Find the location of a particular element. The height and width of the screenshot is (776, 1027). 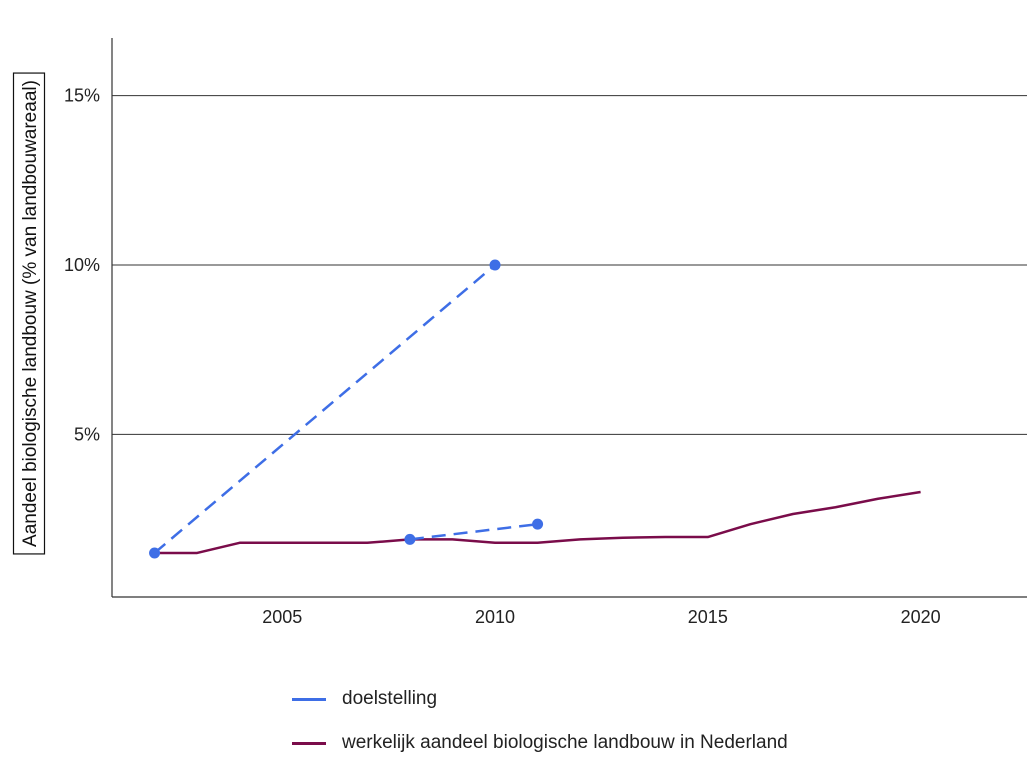

x-tick-label: 2010 is located at coordinates (495, 617).